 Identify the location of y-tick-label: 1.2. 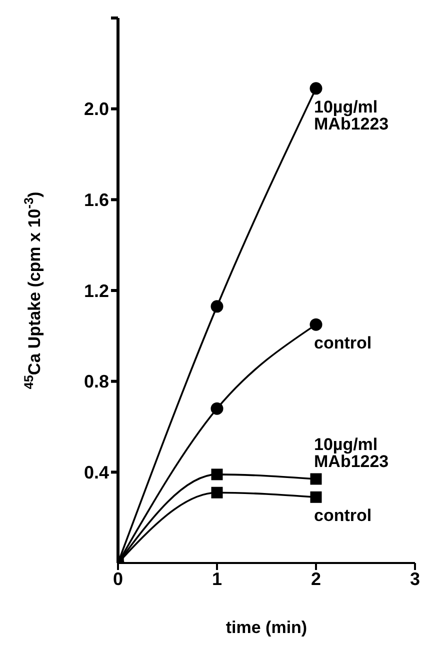
(96, 290).